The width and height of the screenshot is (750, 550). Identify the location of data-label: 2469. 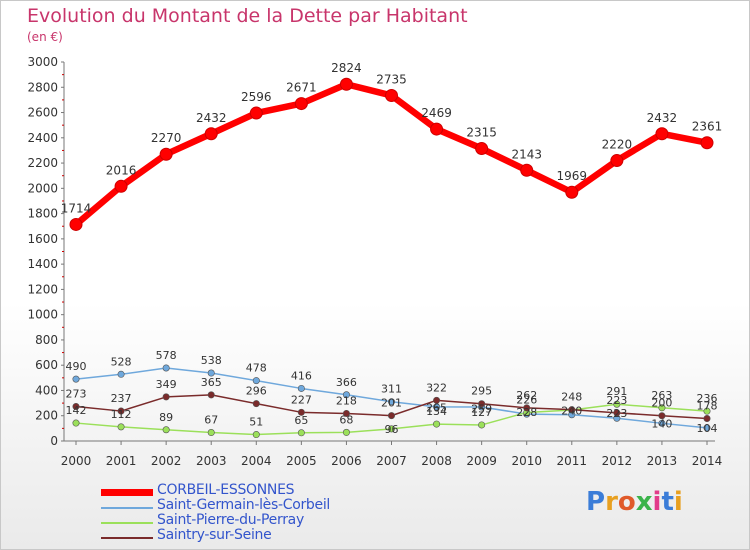
(436, 113).